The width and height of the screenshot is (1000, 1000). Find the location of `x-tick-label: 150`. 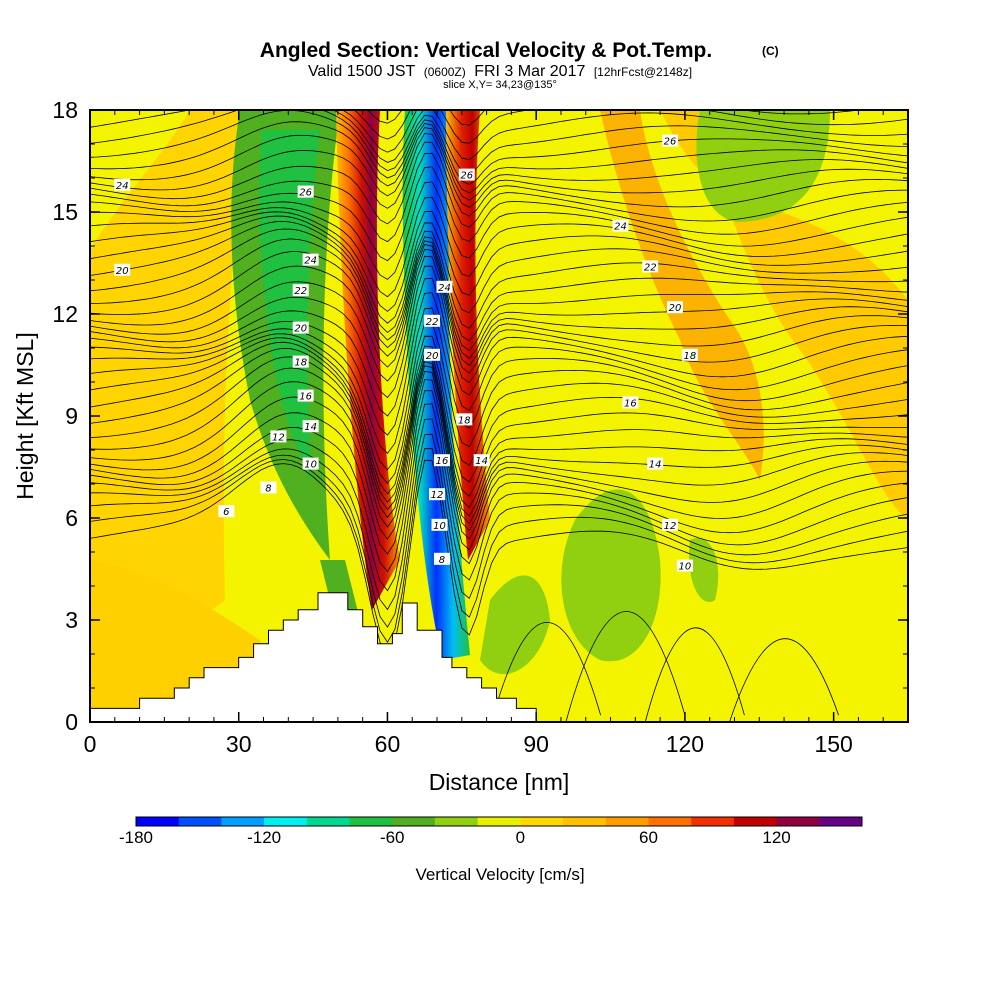

x-tick-label: 150 is located at coordinates (833, 744).